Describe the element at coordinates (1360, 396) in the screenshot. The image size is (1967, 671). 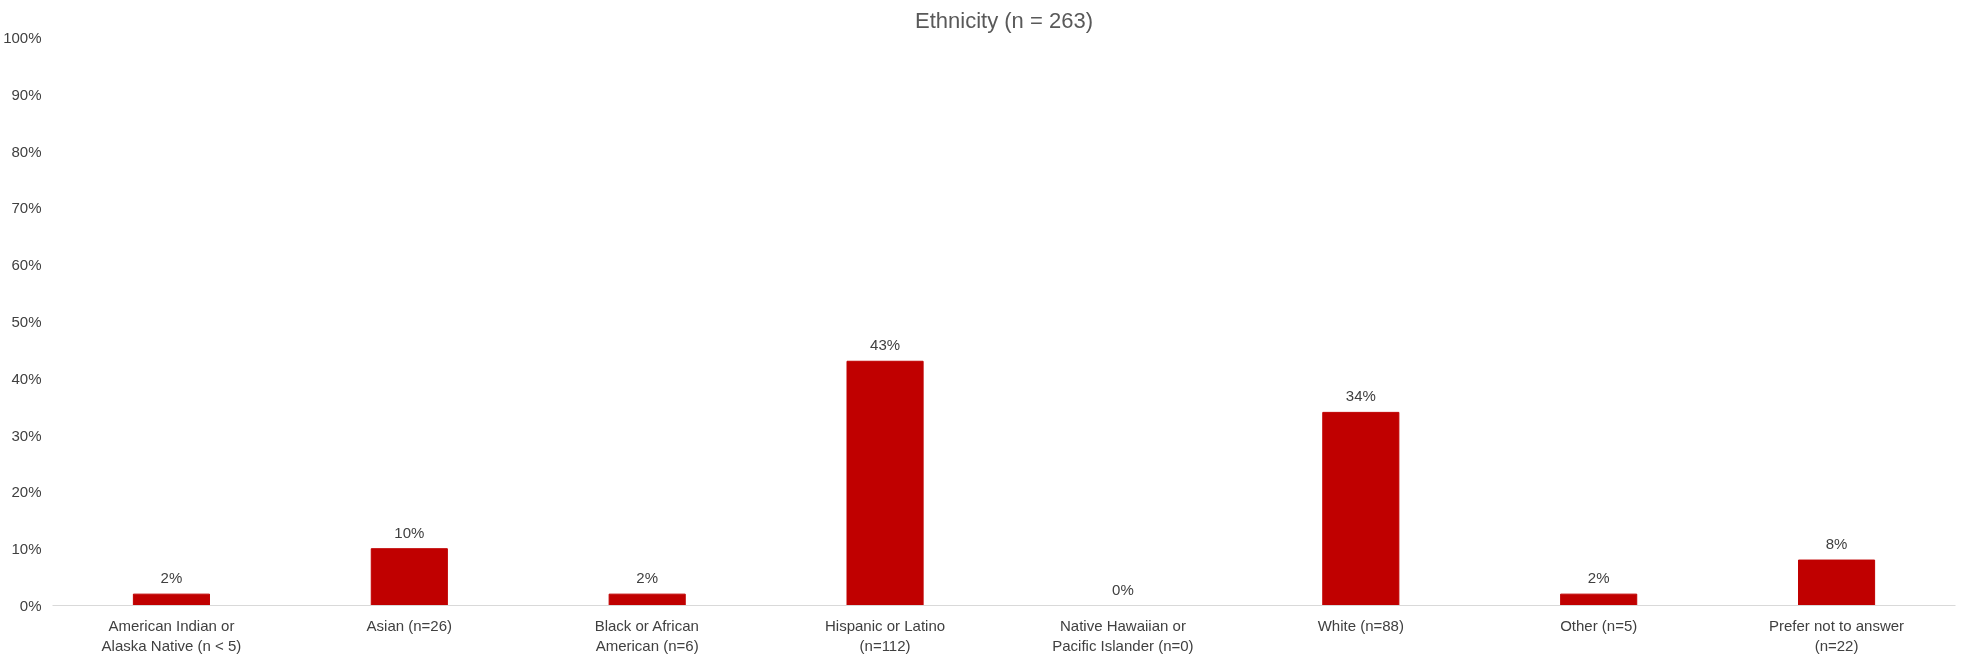
I see `data-label: 34%` at that location.